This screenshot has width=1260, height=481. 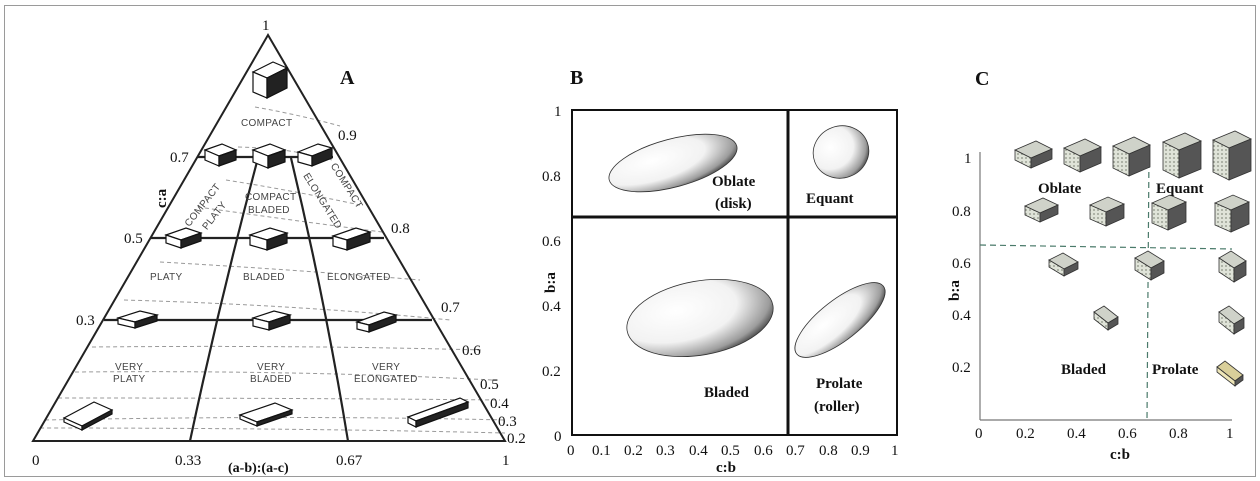 What do you see at coordinates (438, 412) in the screenshot?
I see `block-icon-very-elongated` at bounding box center [438, 412].